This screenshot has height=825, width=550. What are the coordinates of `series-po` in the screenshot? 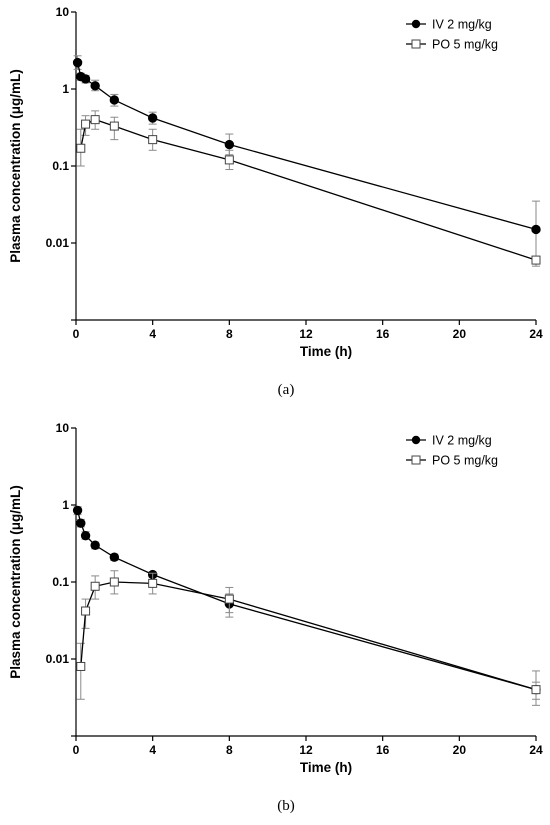 It's located at (308, 638).